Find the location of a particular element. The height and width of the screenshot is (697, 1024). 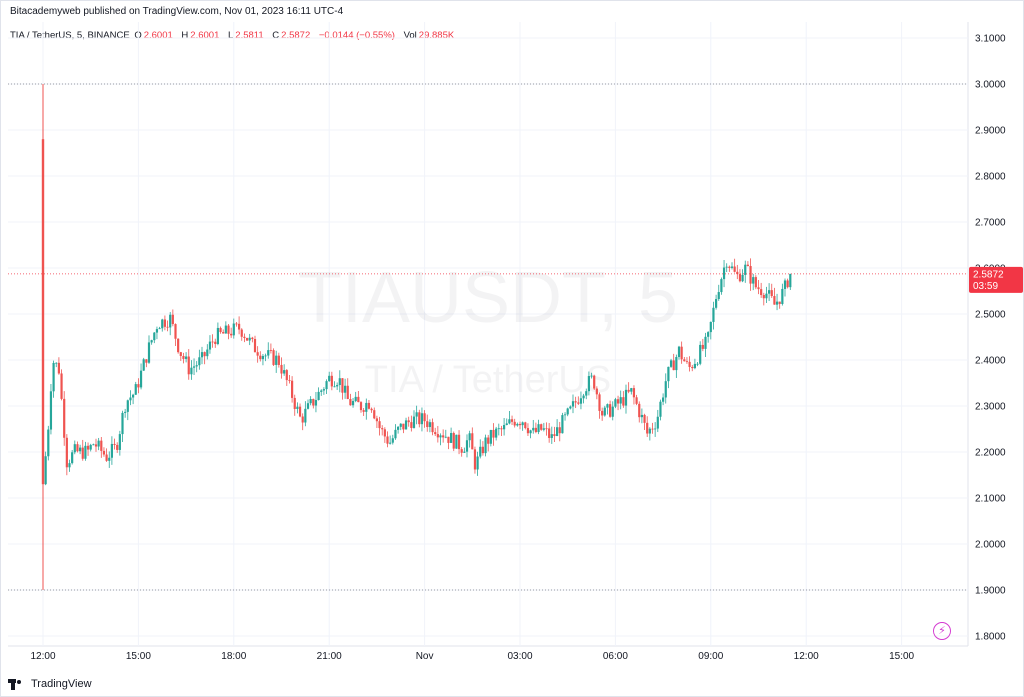

lightning-icon: ⚡ is located at coordinates (942, 631).